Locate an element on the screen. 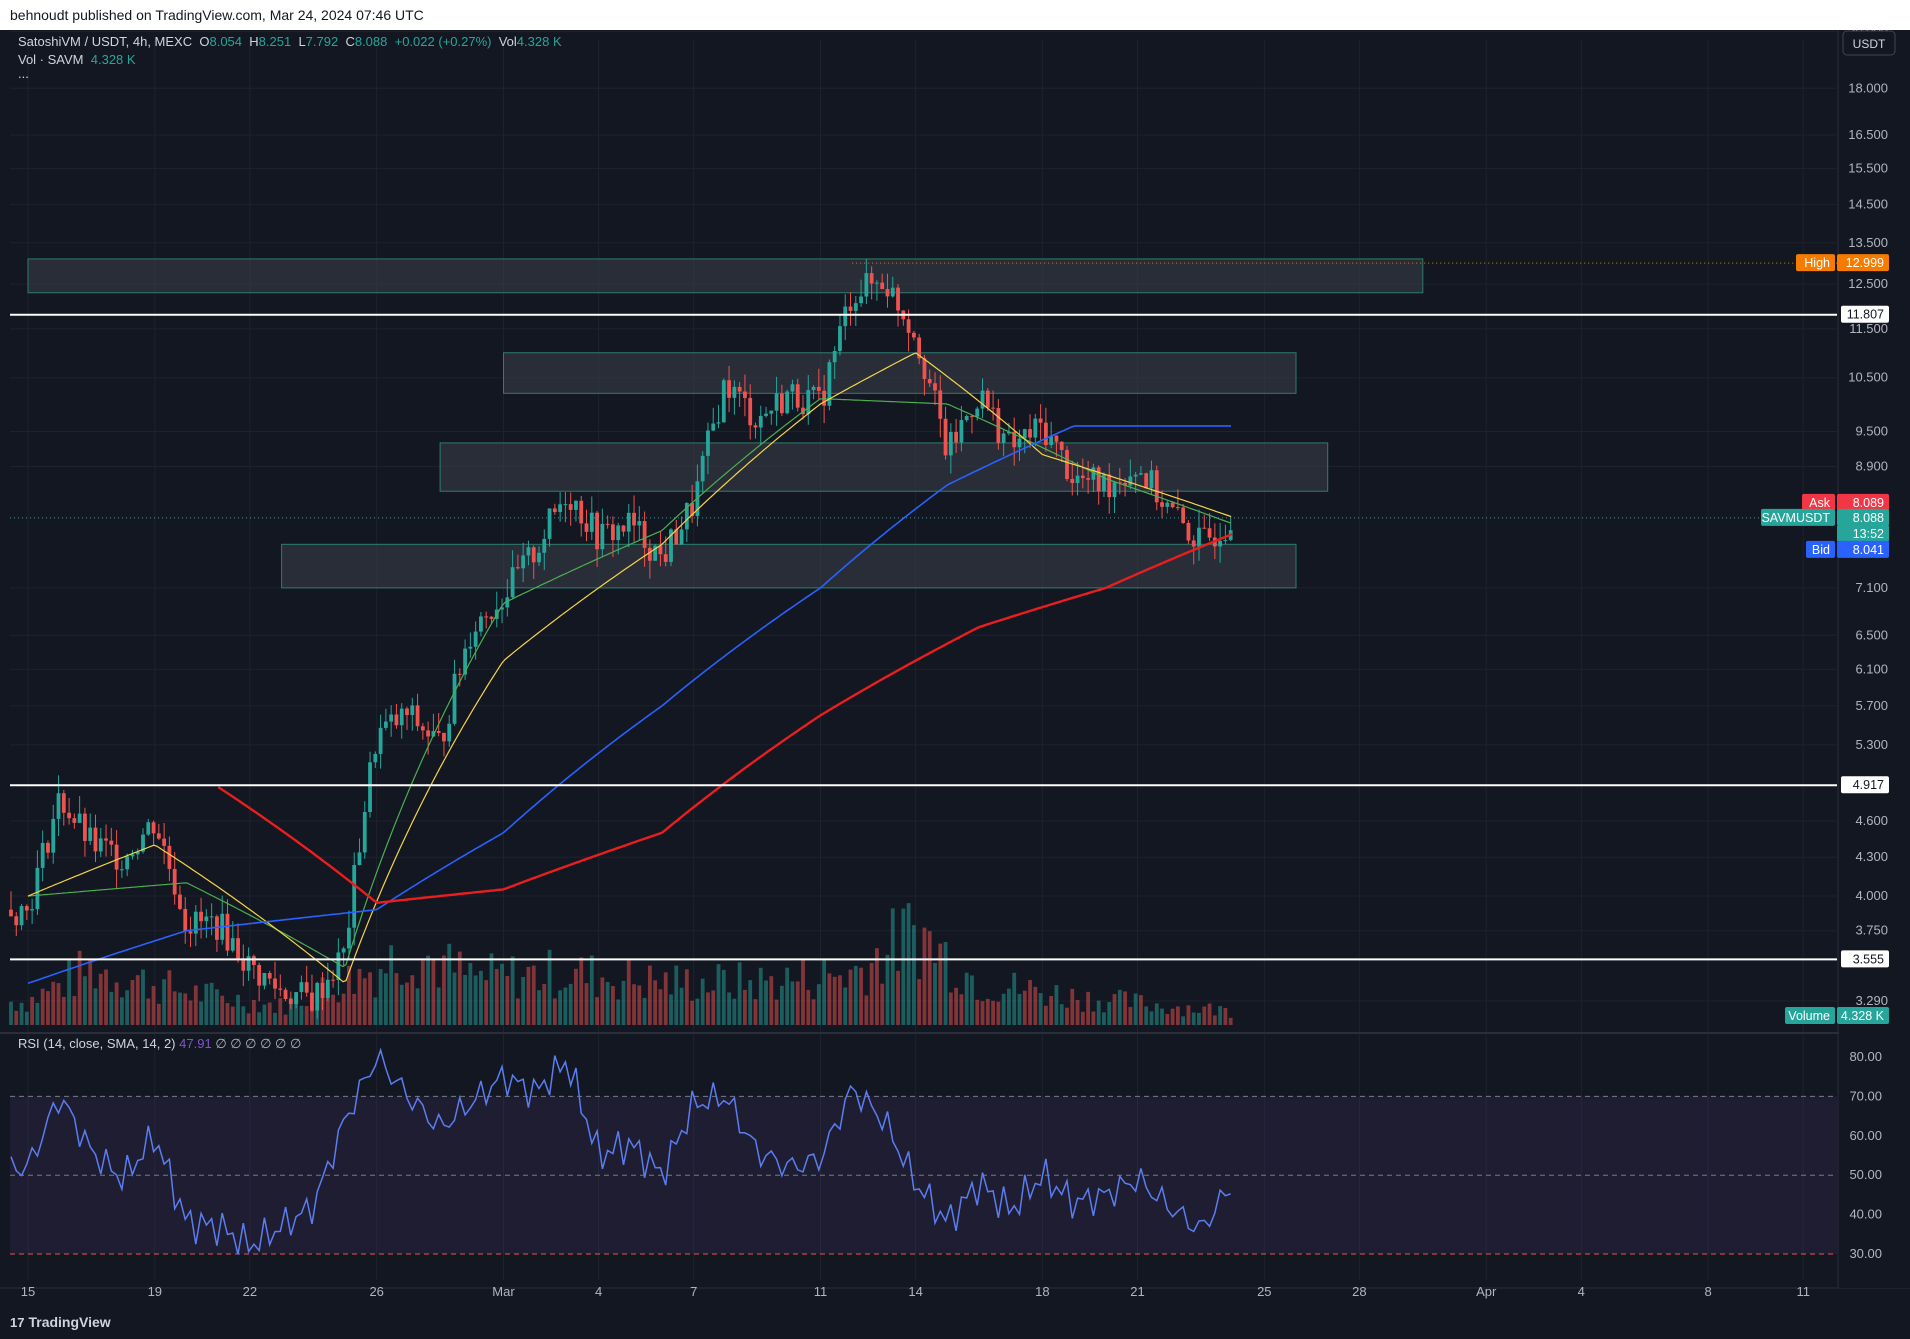 Image resolution: width=1910 pixels, height=1339 pixels. rsi-legend-value: 47.91 is located at coordinates (195, 1043).